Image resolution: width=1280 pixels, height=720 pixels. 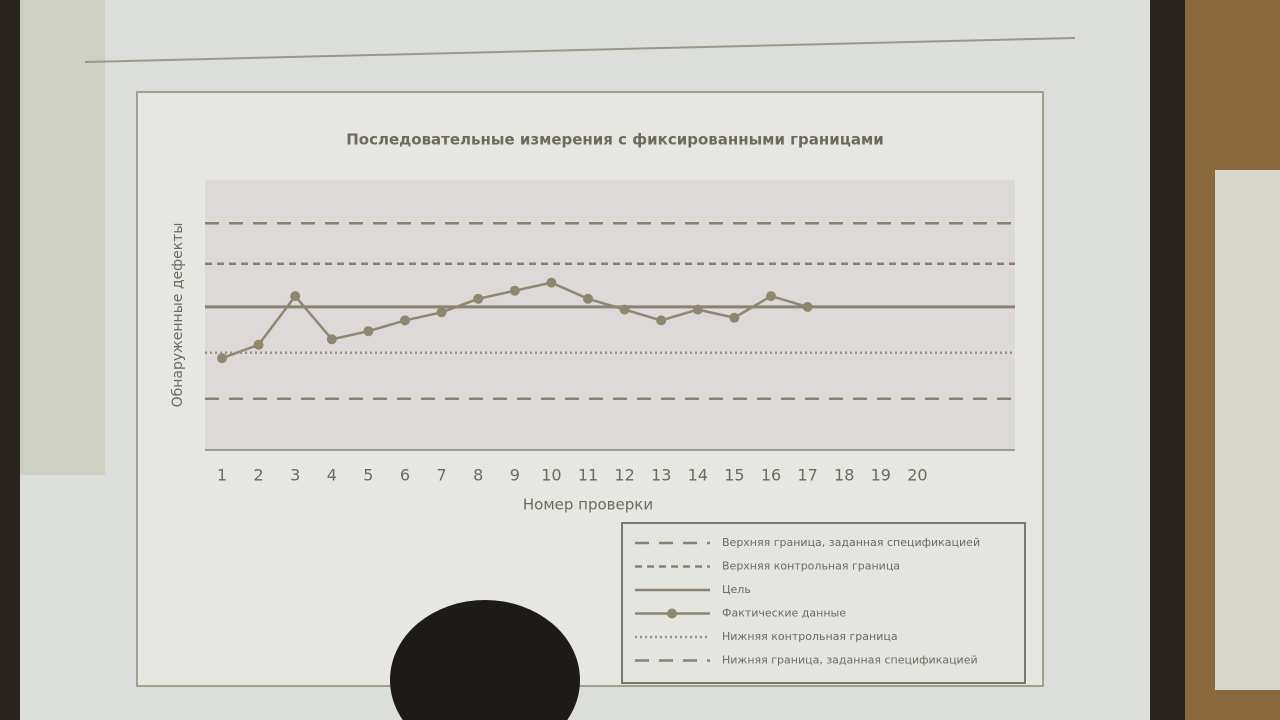 I want to click on head-silhouette, so click(x=485, y=660).